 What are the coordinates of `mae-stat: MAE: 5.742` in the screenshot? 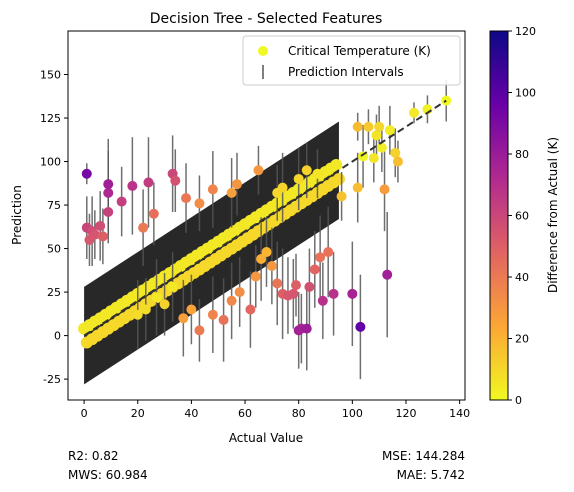 It's located at (430, 475).